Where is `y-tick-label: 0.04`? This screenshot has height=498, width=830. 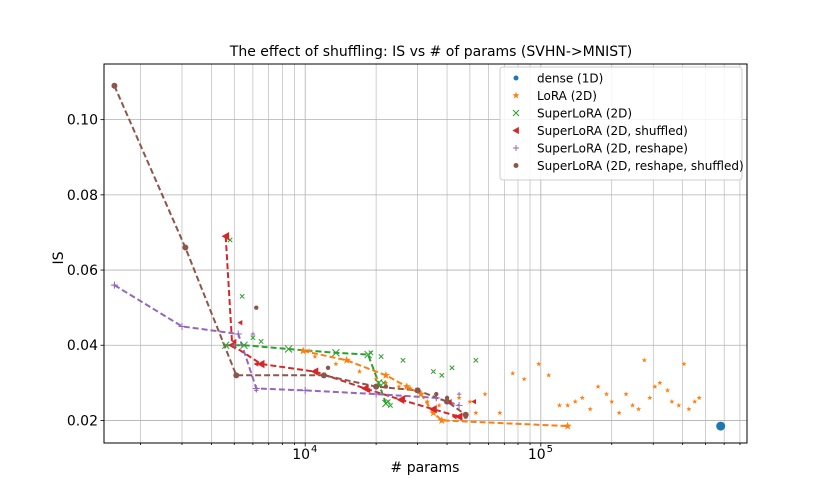
y-tick-label: 0.04 is located at coordinates (82, 346).